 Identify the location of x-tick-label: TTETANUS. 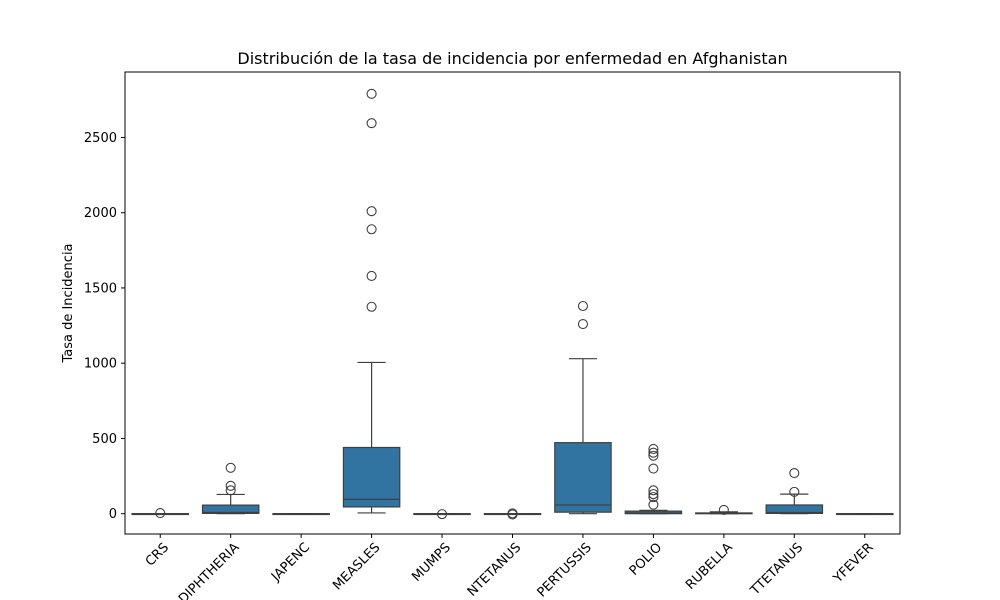
(776, 569).